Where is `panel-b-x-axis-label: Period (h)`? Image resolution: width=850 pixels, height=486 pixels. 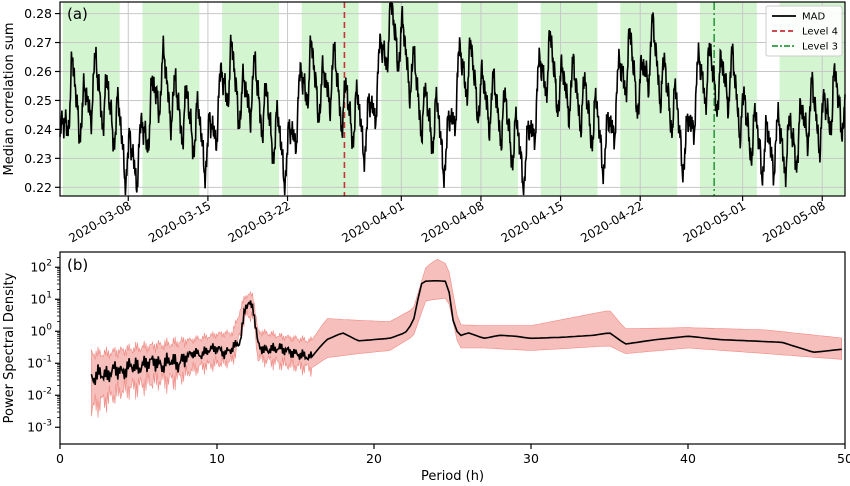 panel-b-x-axis-label: Period (h) is located at coordinates (452, 476).